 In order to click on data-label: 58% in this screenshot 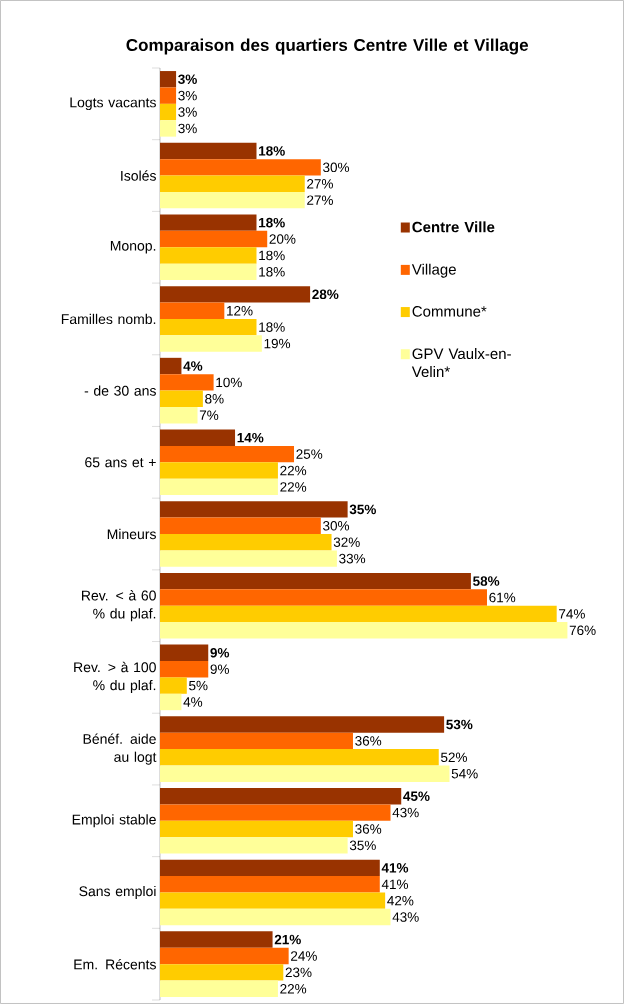, I will do `click(486, 581)`.